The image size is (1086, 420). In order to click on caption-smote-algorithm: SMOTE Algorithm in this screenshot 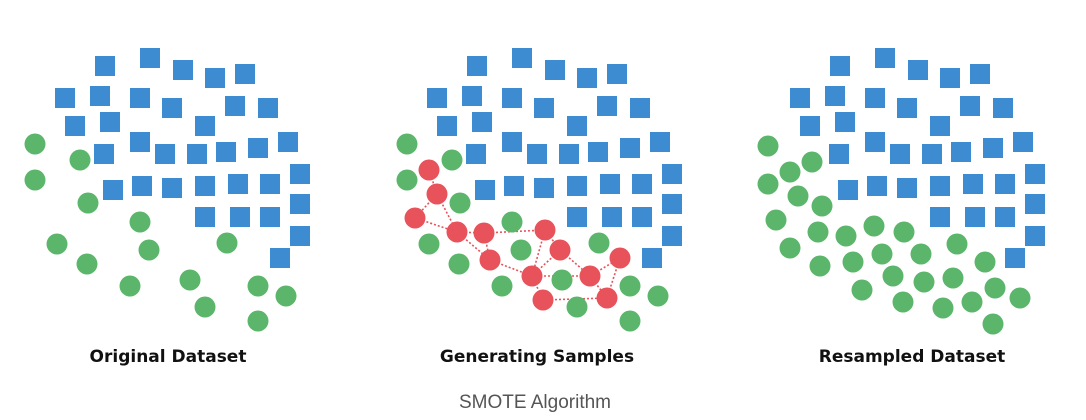, I will do `click(535, 402)`.